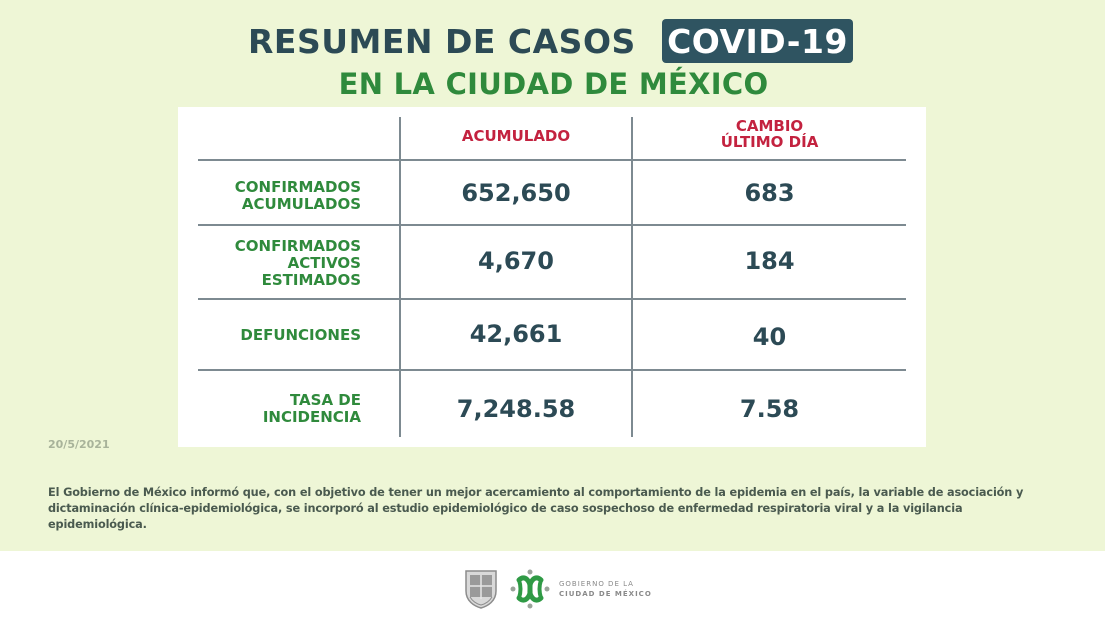 This screenshot has width=1105, height=620. I want to click on row-label-confirmados-activos: CONFIRMADOS ACTIVOS ESTIMADOS, so click(297, 263).